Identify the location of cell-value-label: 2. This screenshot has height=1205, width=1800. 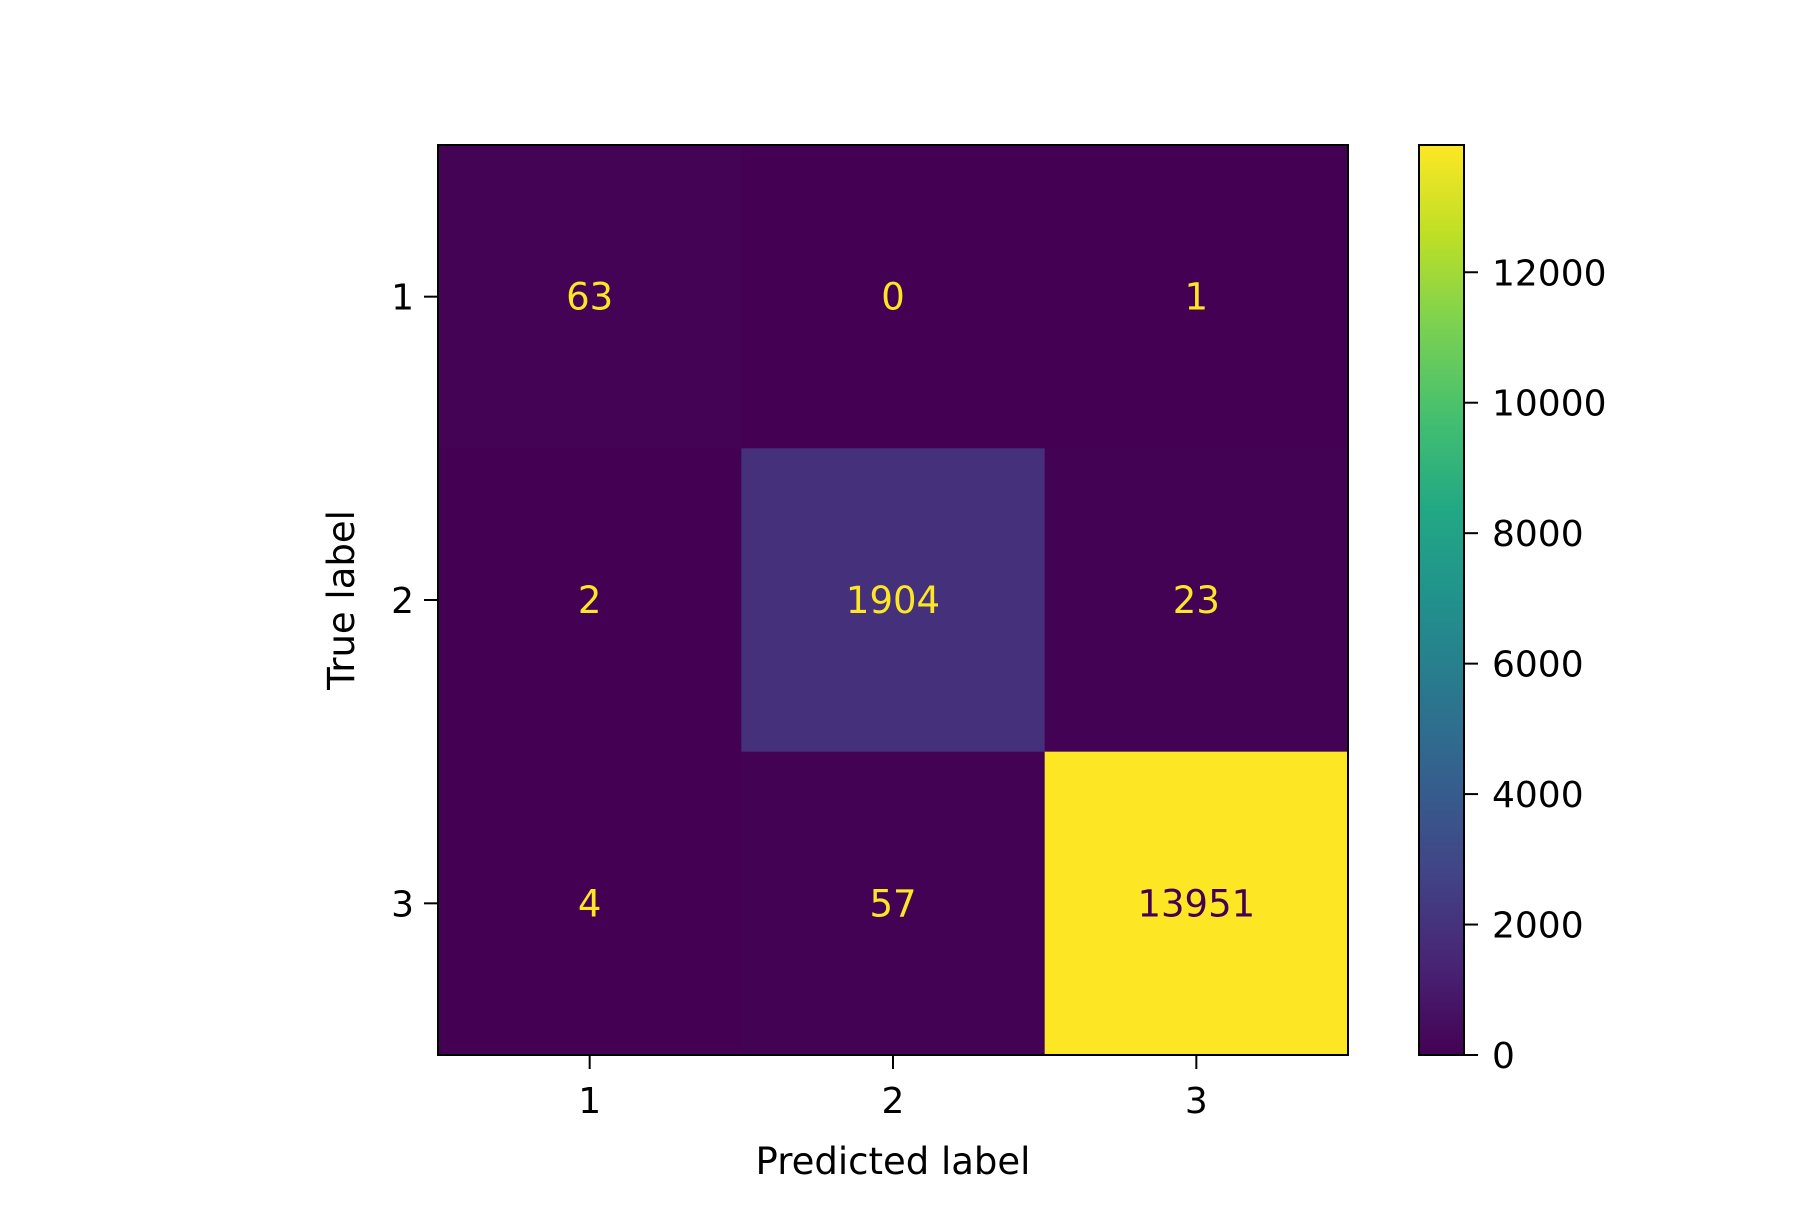
(590, 600).